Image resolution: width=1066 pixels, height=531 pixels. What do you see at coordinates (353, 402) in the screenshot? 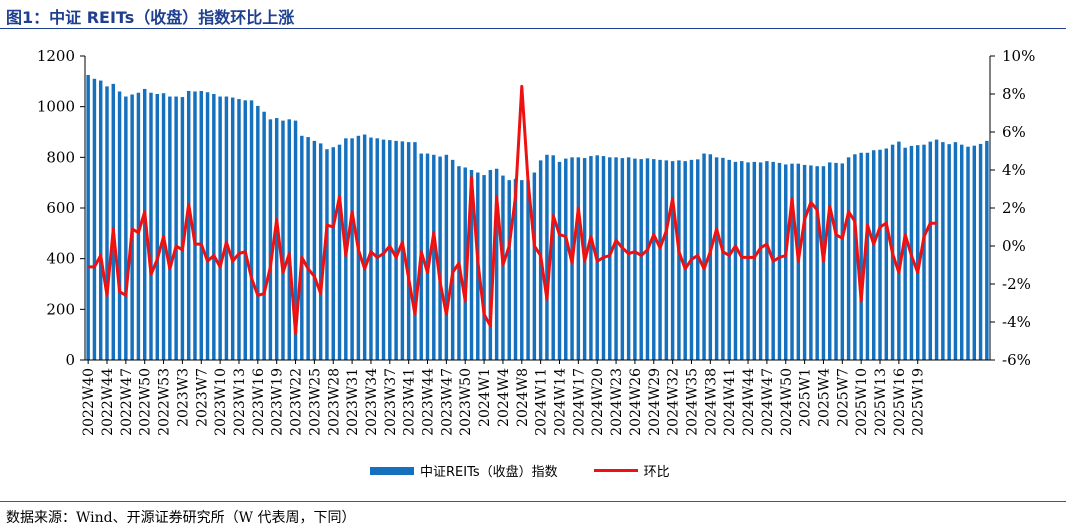
I see `x-tick-label-14: 2023W31` at bounding box center [353, 402].